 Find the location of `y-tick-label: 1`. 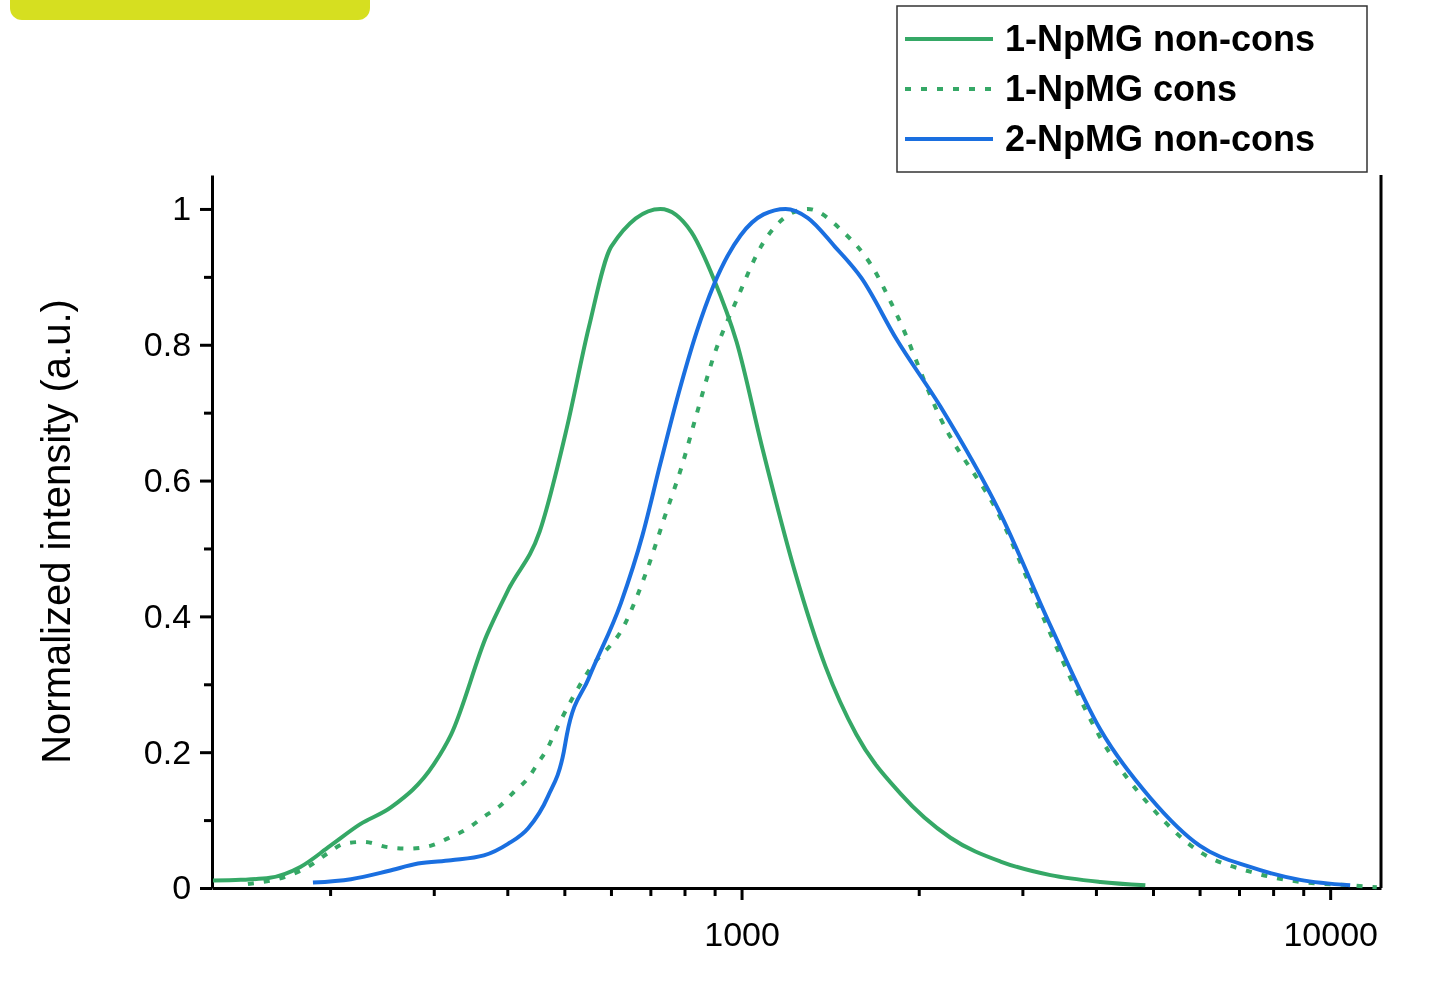

y-tick-label: 1 is located at coordinates (182, 208).